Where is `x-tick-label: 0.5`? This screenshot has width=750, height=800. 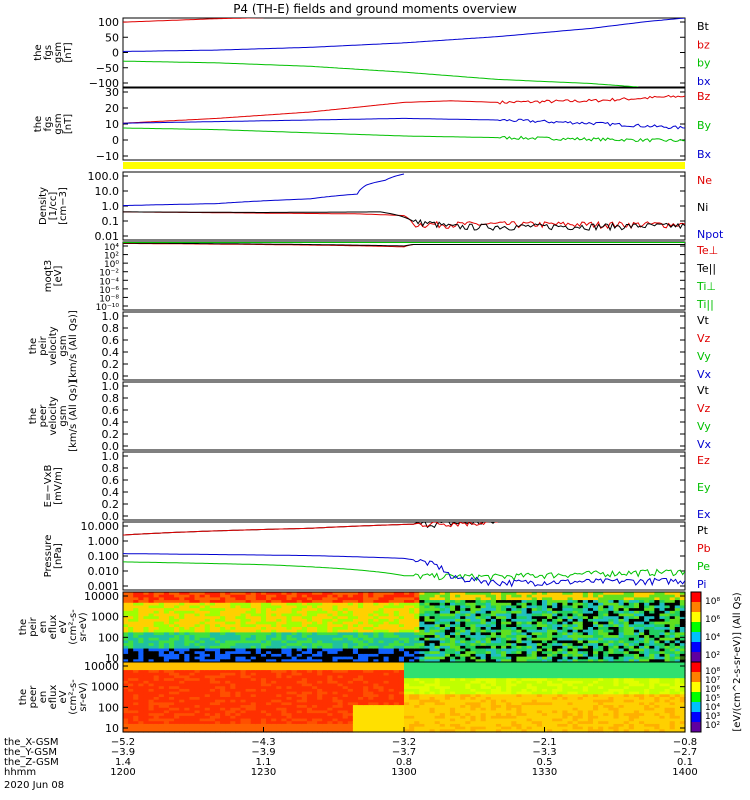 x-tick-label: 0.5 is located at coordinates (545, 762).